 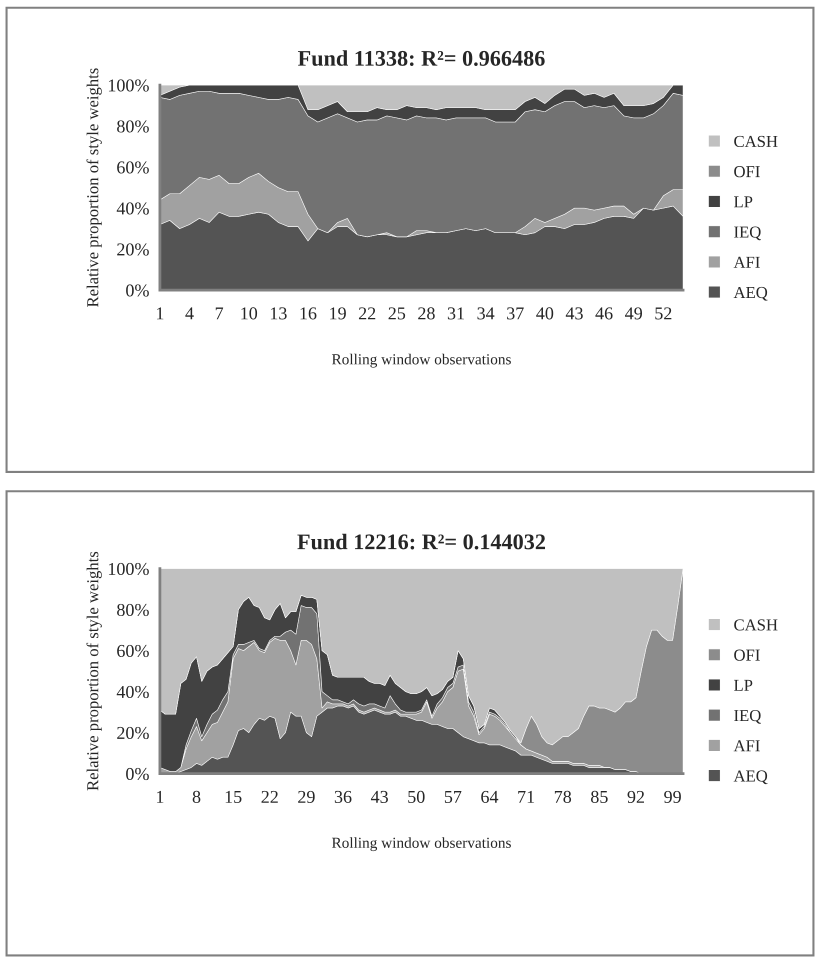 What do you see at coordinates (249, 313) in the screenshot?
I see `x-tick-label: 10` at bounding box center [249, 313].